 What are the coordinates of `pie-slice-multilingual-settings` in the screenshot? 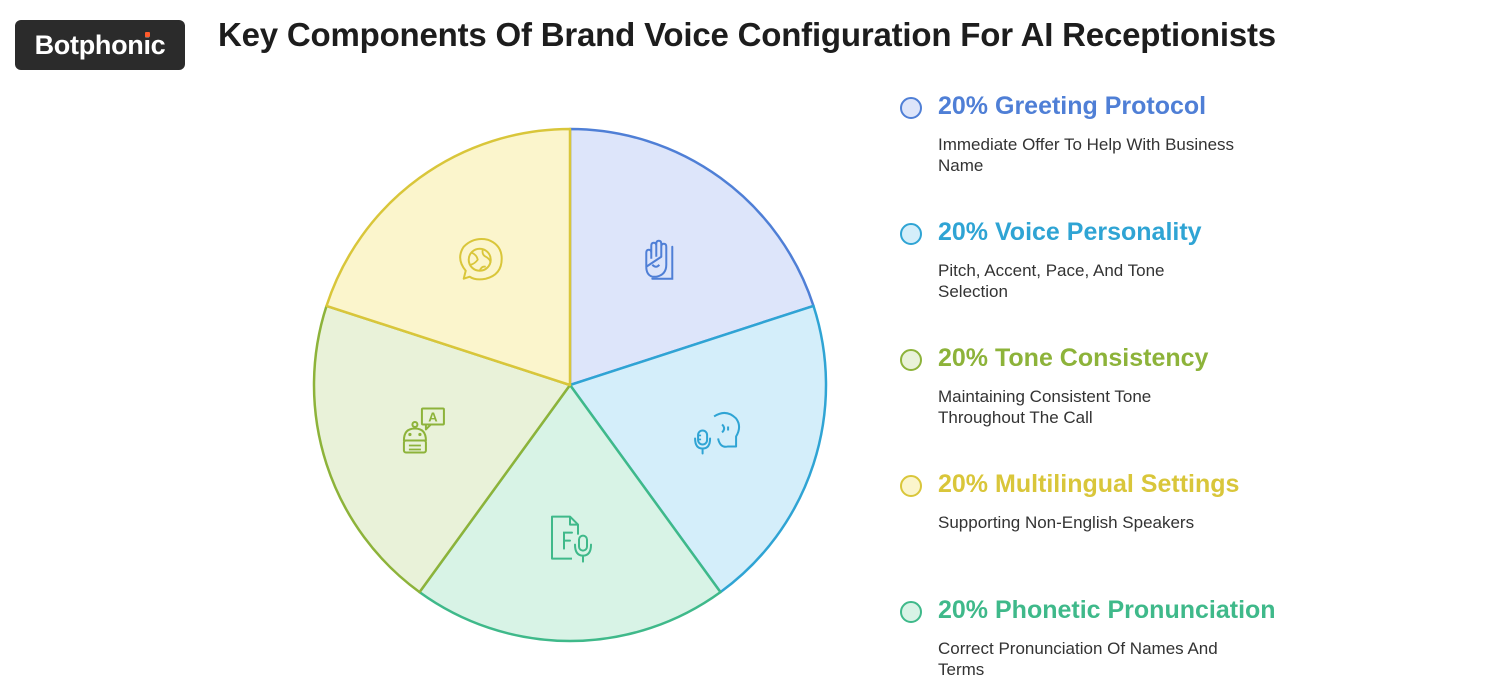 It's located at (448, 257).